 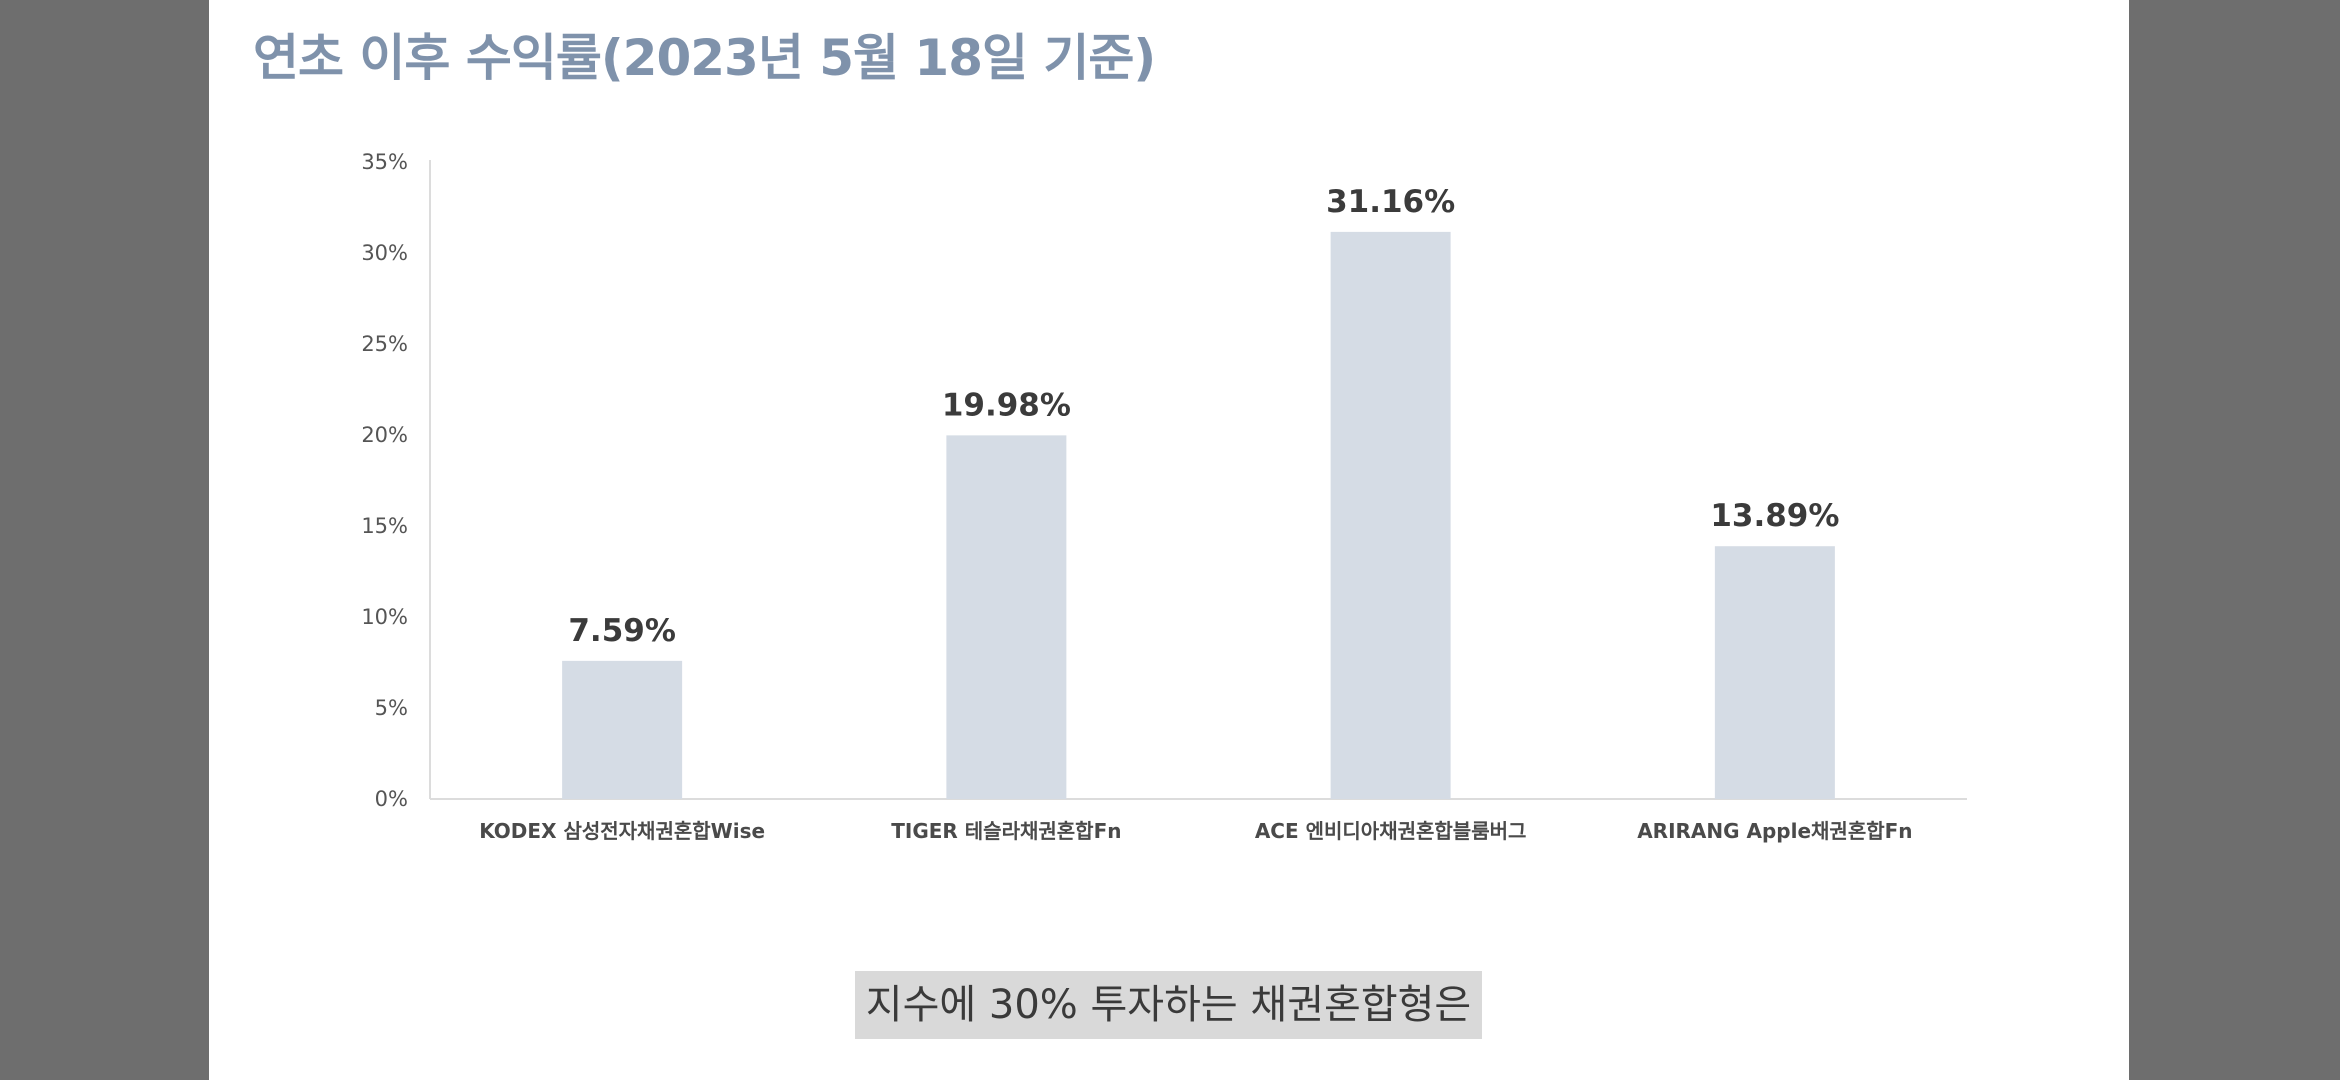 I want to click on right-letterbox, so click(x=2234, y=540).